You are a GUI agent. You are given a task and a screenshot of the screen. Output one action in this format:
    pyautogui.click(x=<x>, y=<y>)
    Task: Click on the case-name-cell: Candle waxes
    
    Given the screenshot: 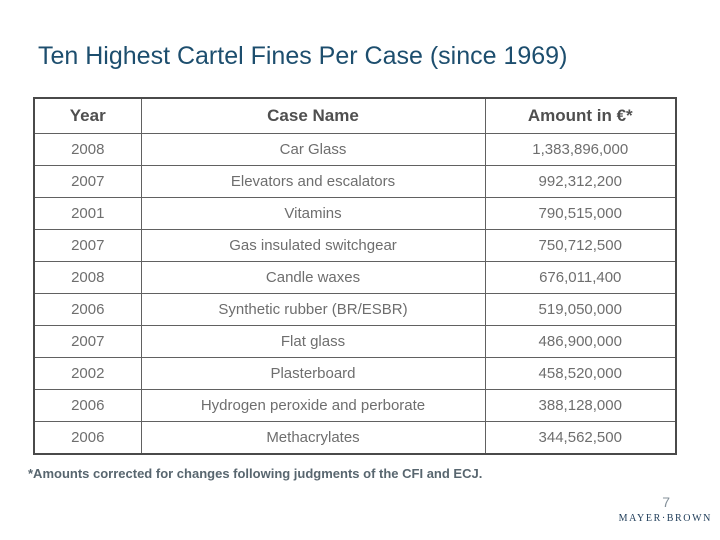 What is the action you would take?
    pyautogui.click(x=313, y=277)
    